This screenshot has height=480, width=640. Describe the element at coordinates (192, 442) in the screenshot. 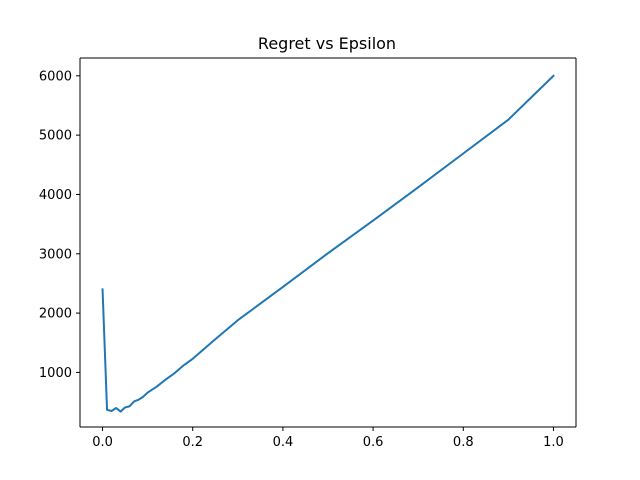

I see `x-tick-label: 0.2` at that location.